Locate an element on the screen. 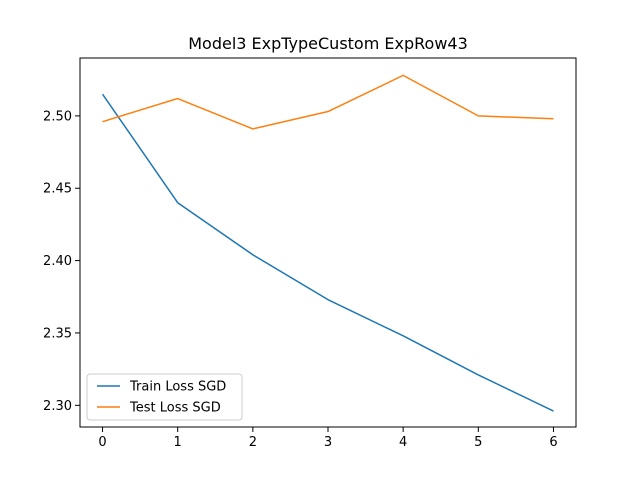  x-tick-label: 6 is located at coordinates (553, 442).